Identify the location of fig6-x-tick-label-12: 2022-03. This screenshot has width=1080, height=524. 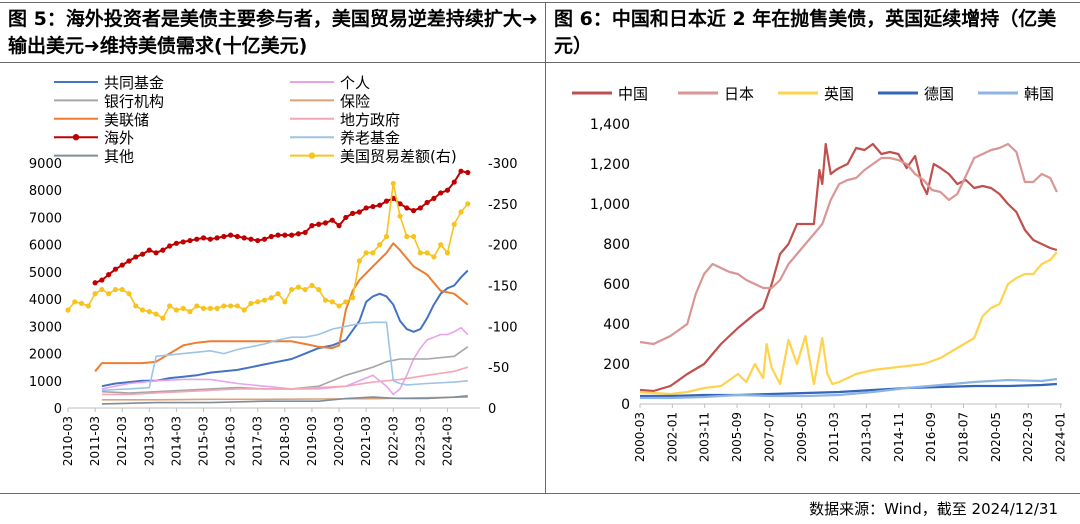
(1028, 437).